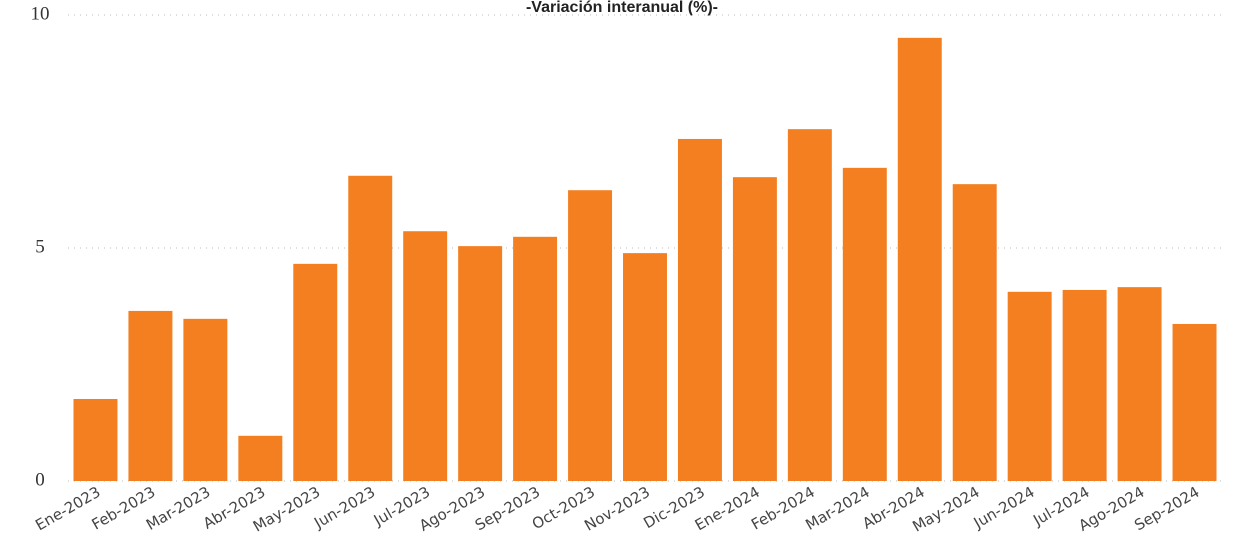 Image resolution: width=1233 pixels, height=557 pixels. What do you see at coordinates (622, 8) in the screenshot?
I see `chart-title: -Variación interanual (%)-` at bounding box center [622, 8].